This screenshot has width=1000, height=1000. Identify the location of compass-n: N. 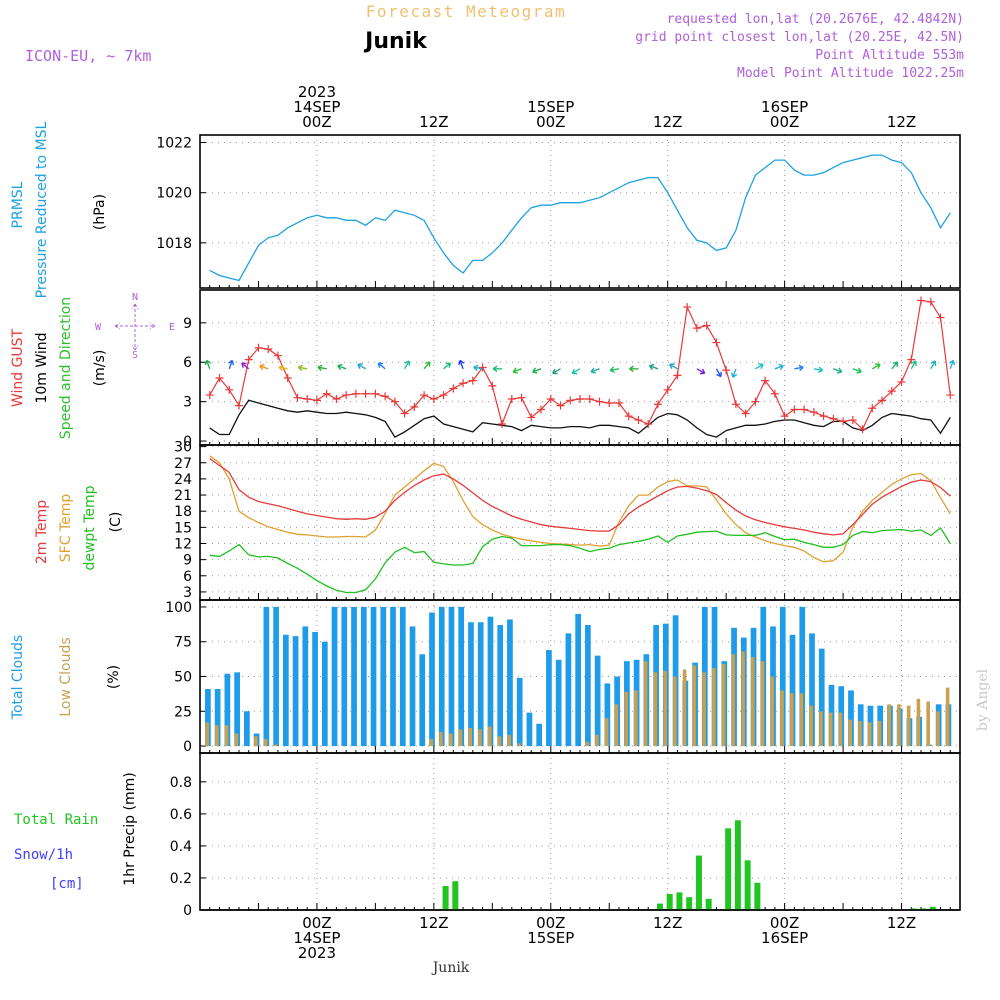
(135, 297).